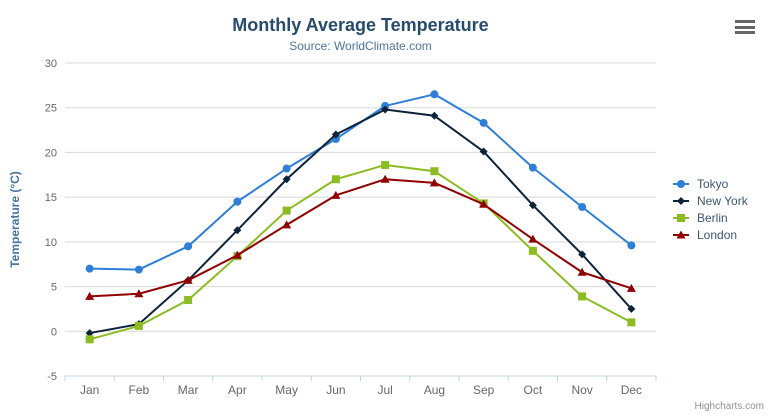 The height and width of the screenshot is (416, 769). What do you see at coordinates (286, 390) in the screenshot?
I see `x-axis-label: May` at bounding box center [286, 390].